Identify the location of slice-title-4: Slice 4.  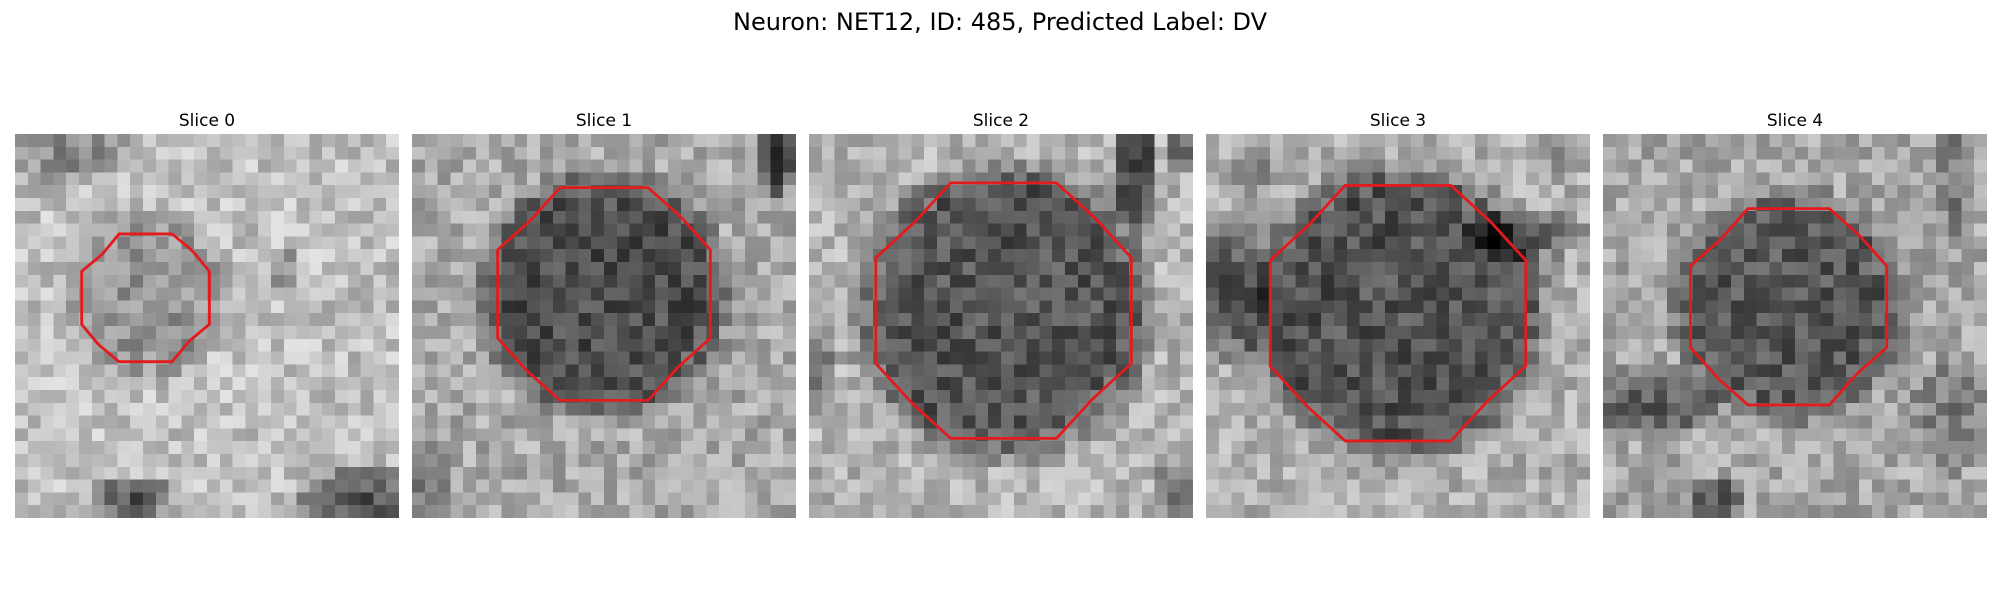
(1795, 121).